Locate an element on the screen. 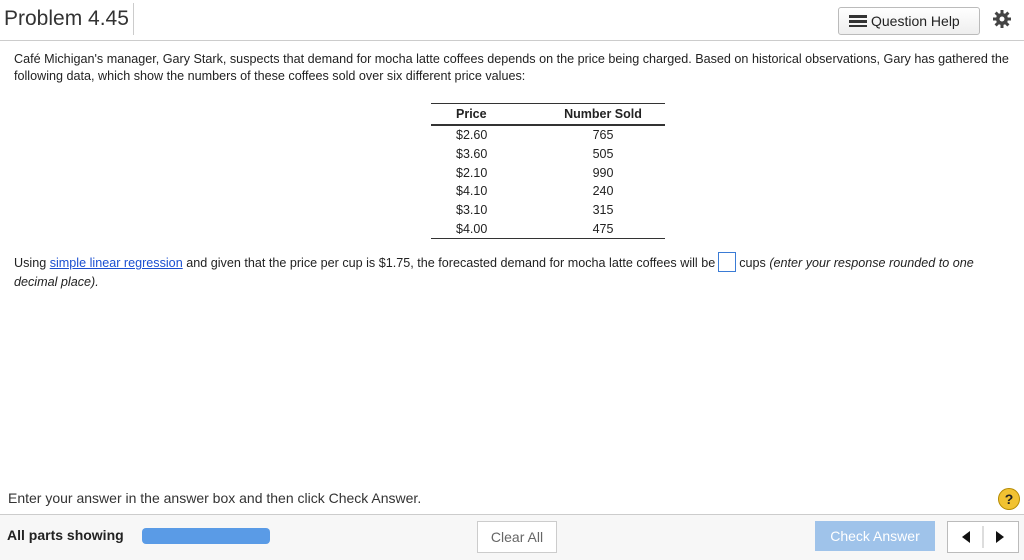 This screenshot has height=560, width=1024. answer-box is located at coordinates (727, 262).